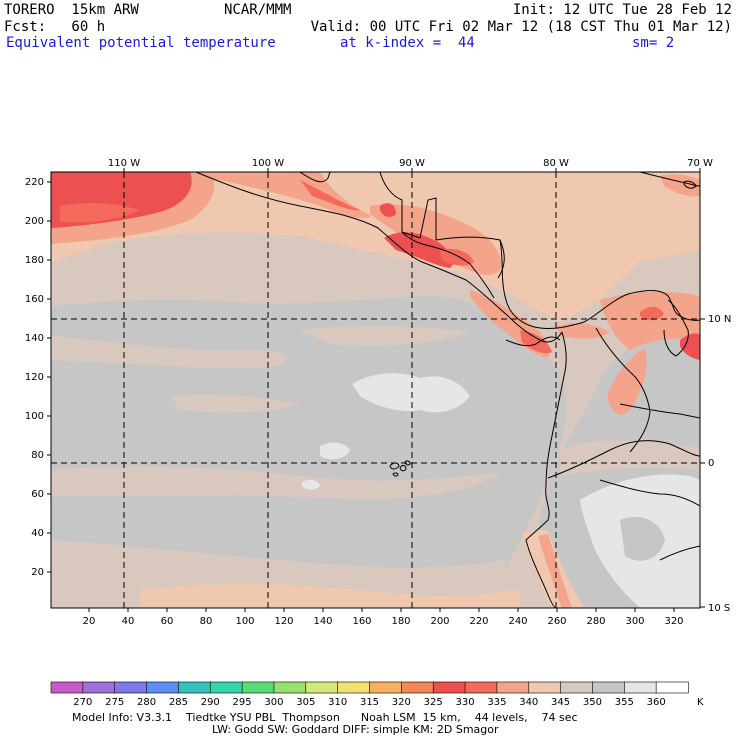  I want to click on y-index-label: 60, so click(37, 494).